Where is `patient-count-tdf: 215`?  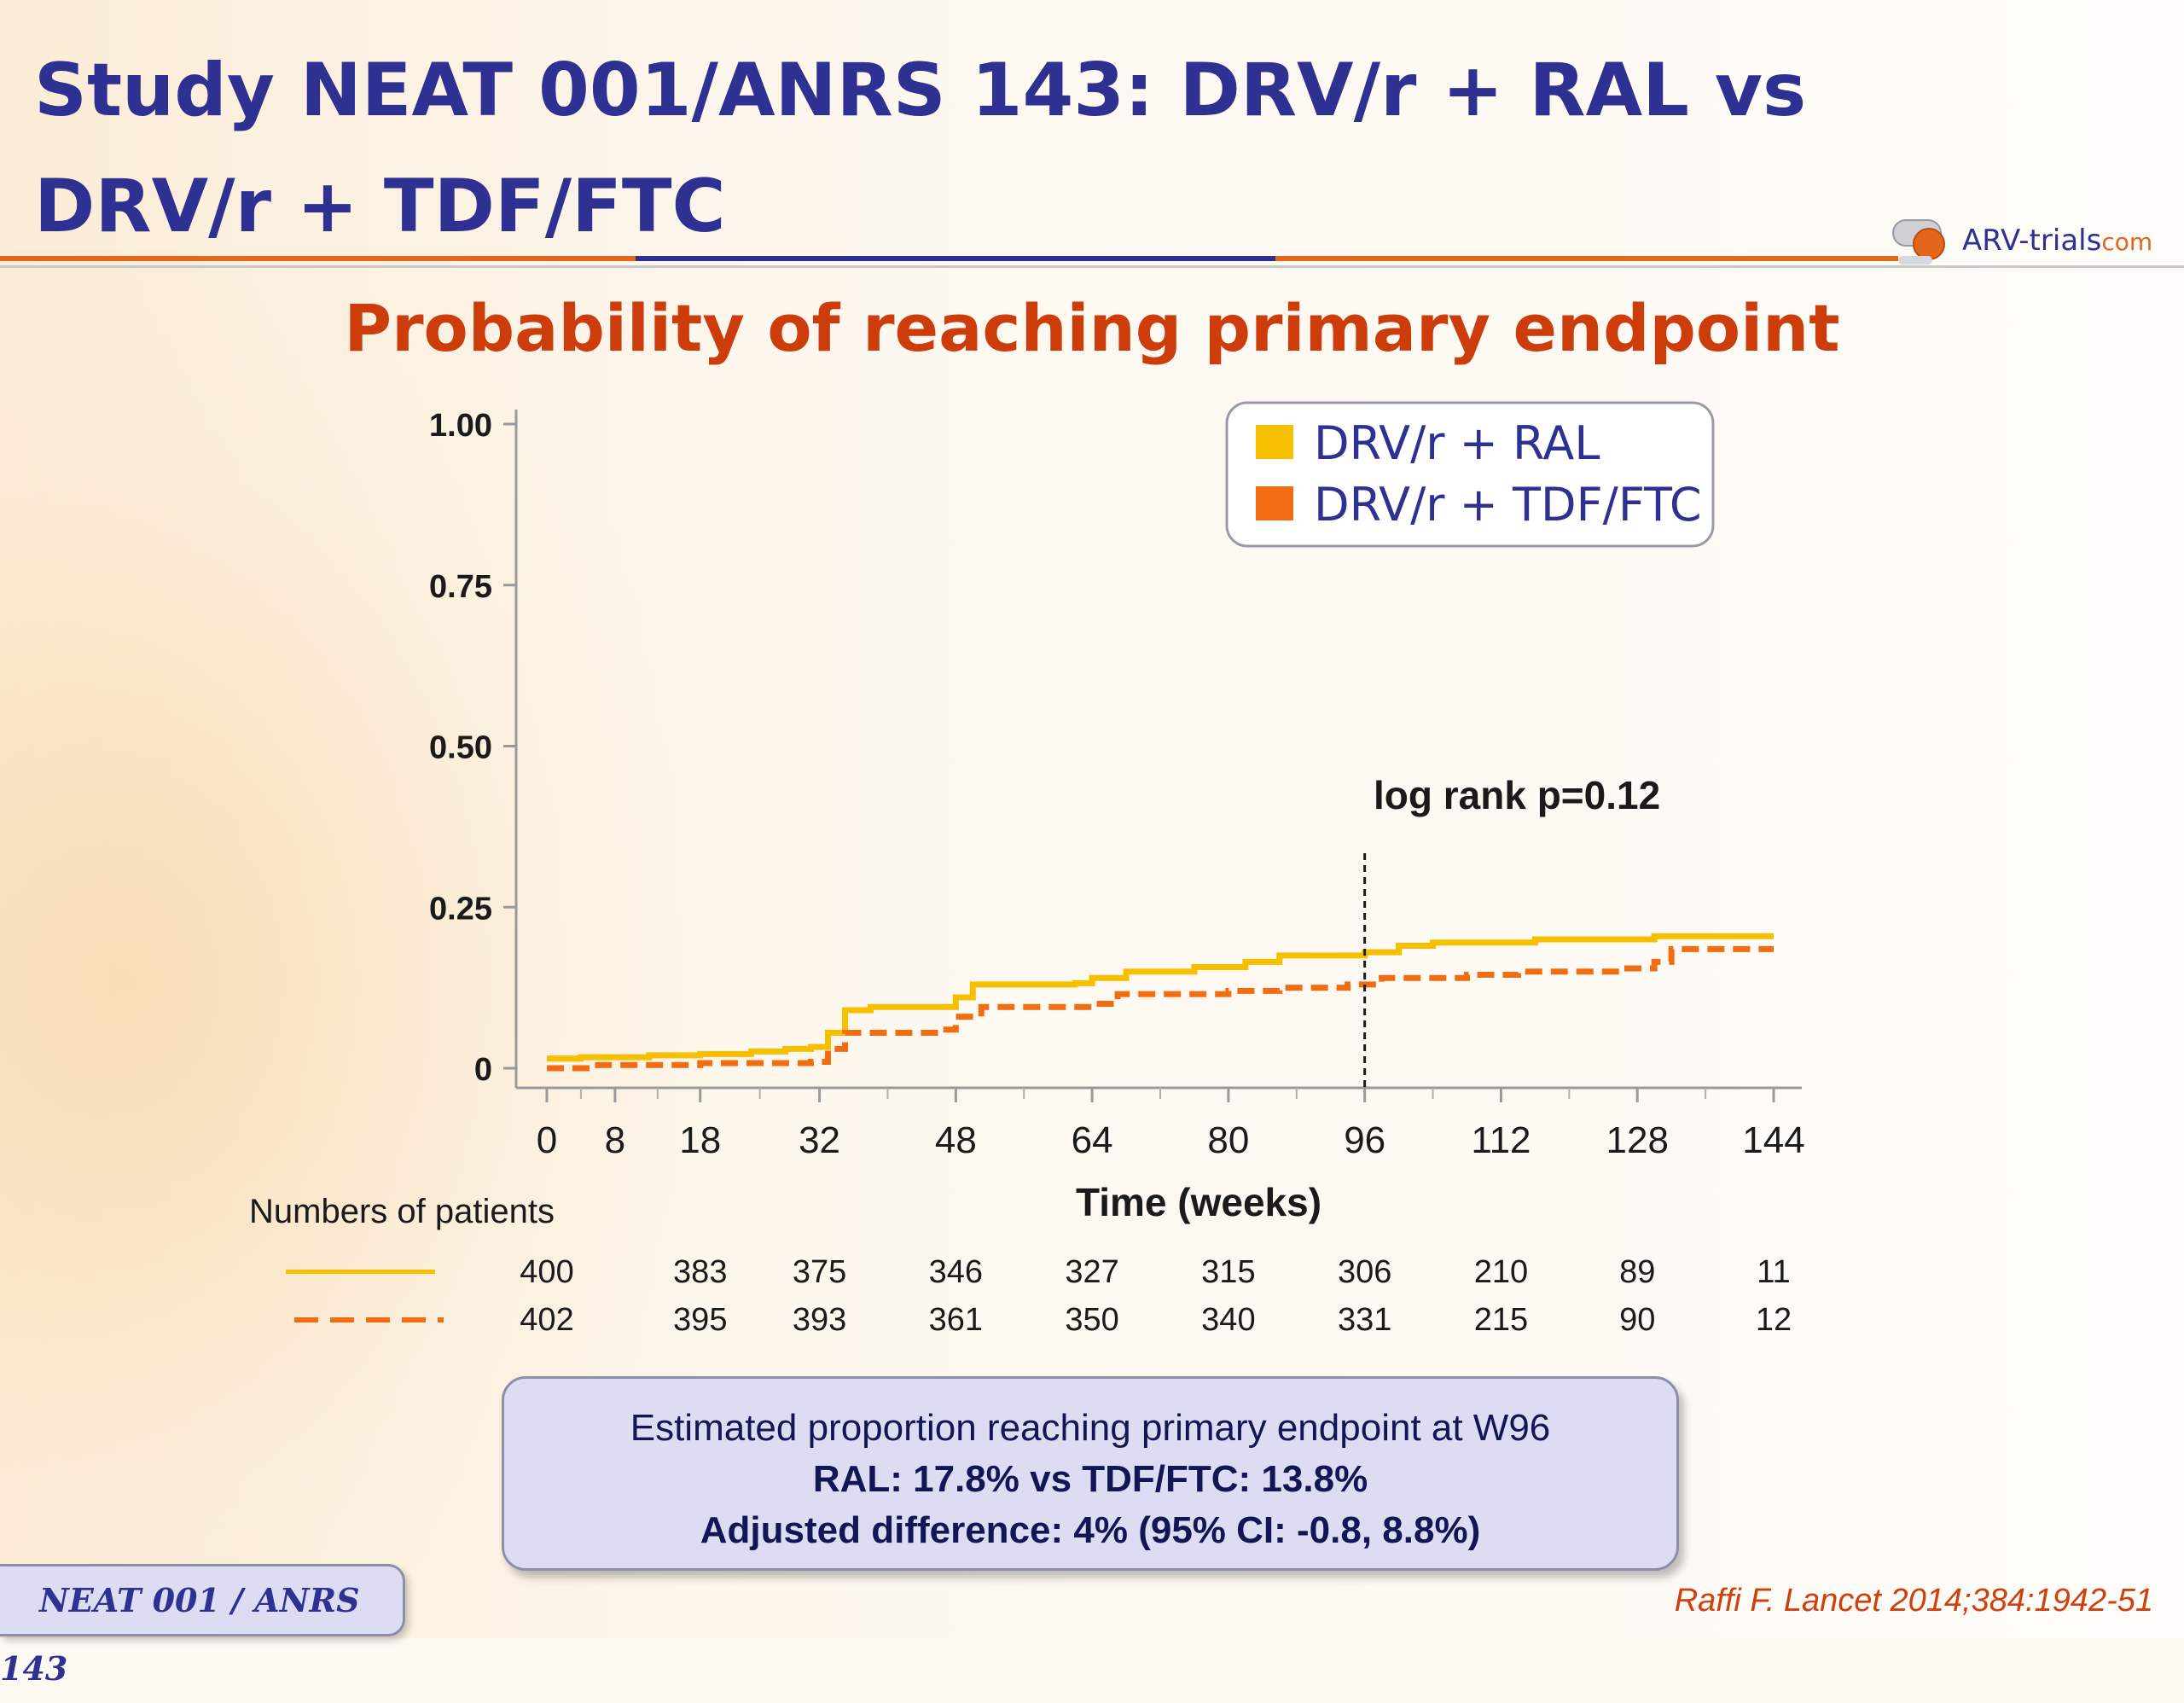 patient-count-tdf: 215 is located at coordinates (1501, 1320).